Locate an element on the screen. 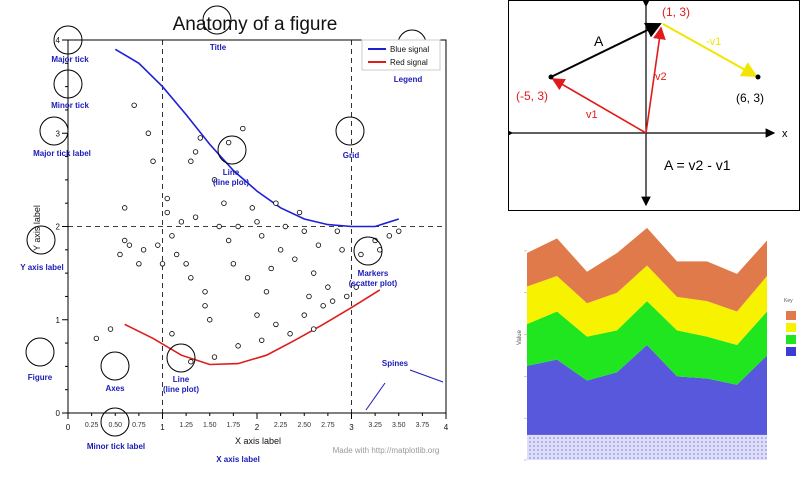 The width and height of the screenshot is (800, 480). annotation-label: Major tick label is located at coordinates (62, 153).